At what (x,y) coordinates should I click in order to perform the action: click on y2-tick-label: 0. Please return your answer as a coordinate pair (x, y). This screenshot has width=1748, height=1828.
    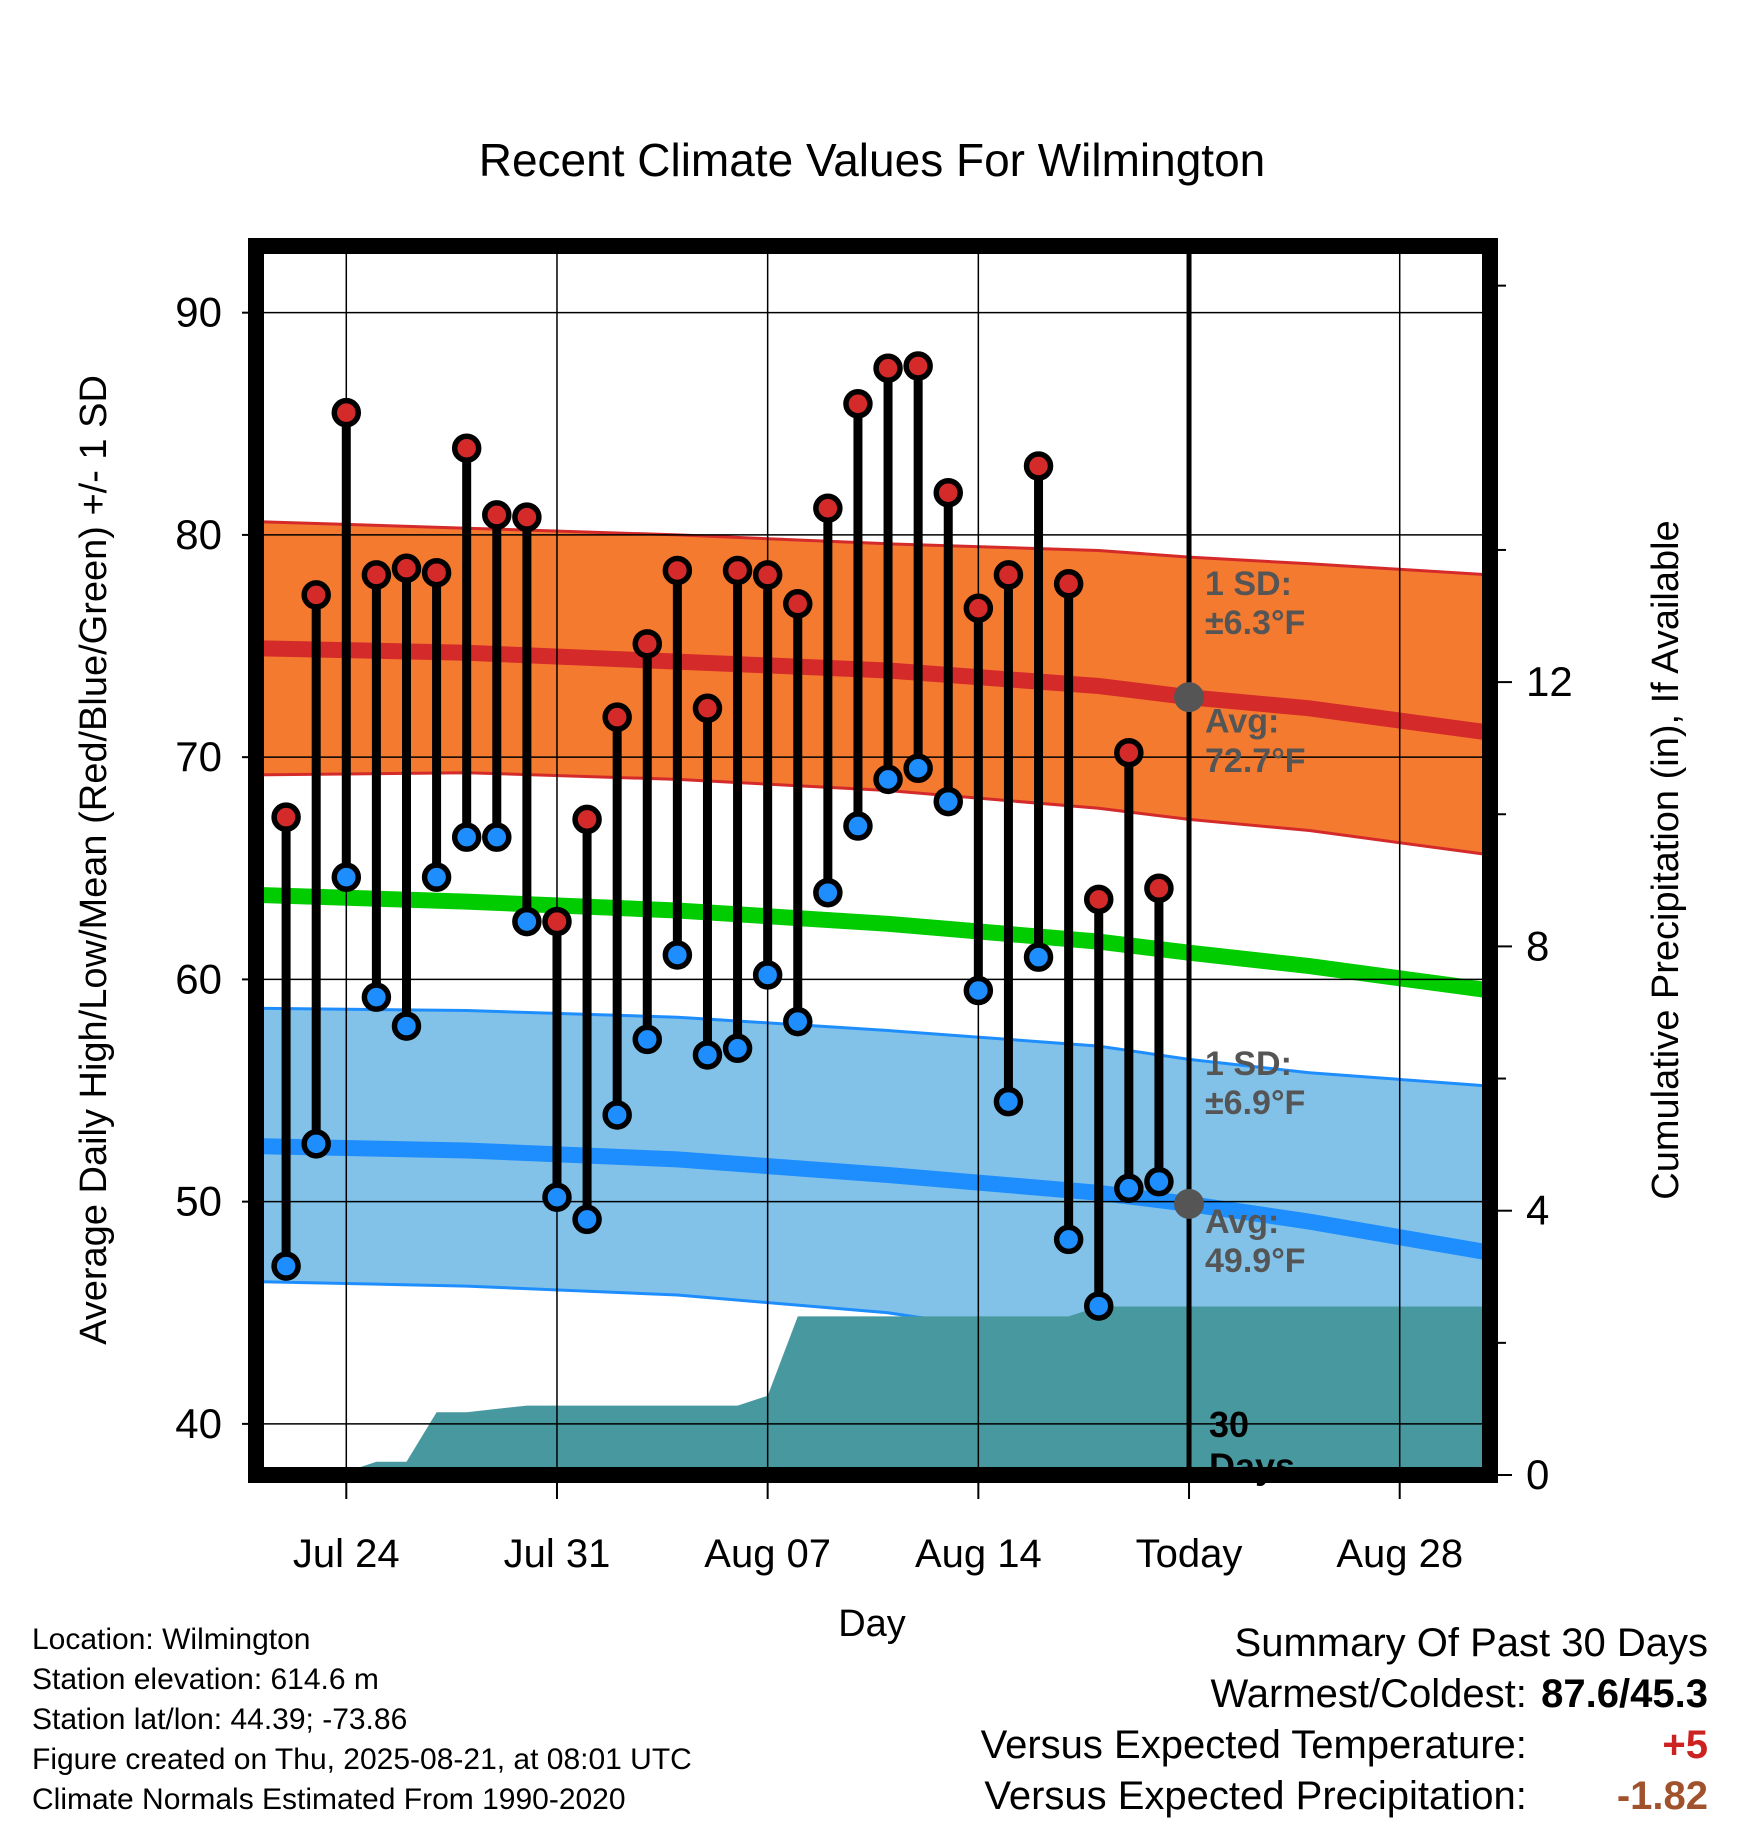
    Looking at the image, I should click on (1537, 1474).